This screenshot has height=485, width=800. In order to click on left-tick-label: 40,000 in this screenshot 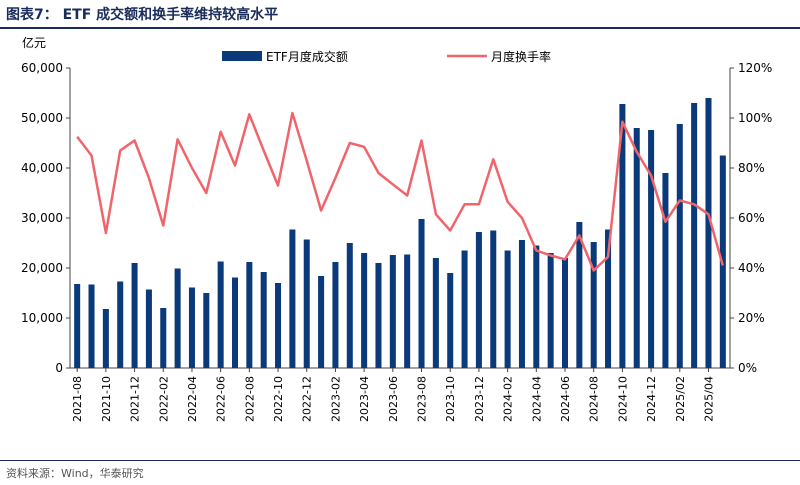, I will do `click(42, 168)`.